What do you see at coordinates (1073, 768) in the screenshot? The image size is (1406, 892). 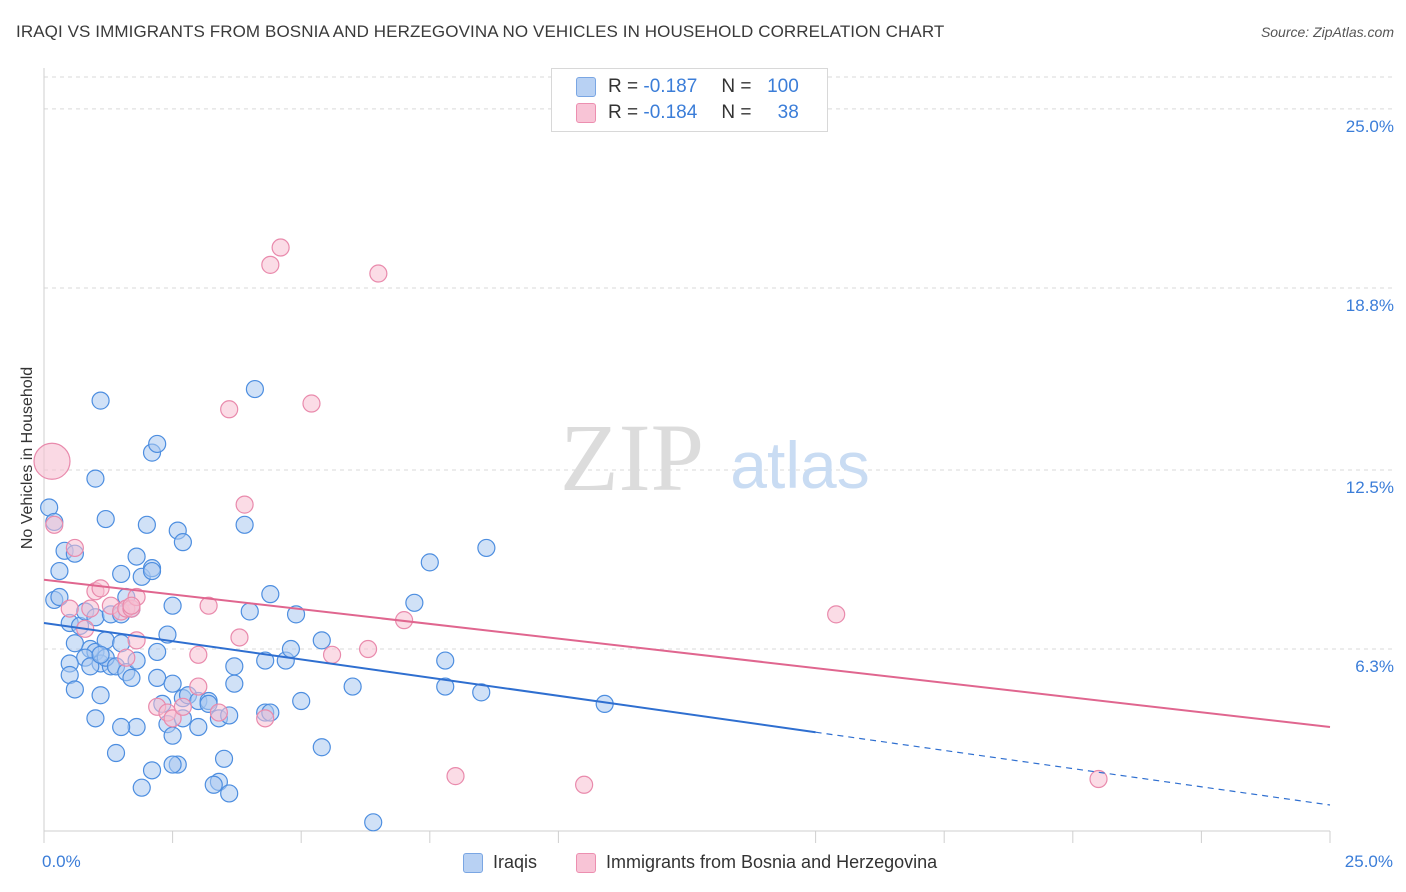 I see `iraqis-trend-extension` at bounding box center [1073, 768].